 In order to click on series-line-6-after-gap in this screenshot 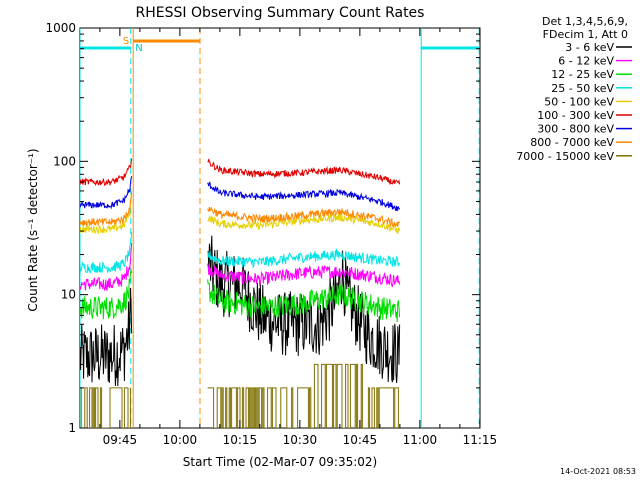, I will do `click(304, 196)`.